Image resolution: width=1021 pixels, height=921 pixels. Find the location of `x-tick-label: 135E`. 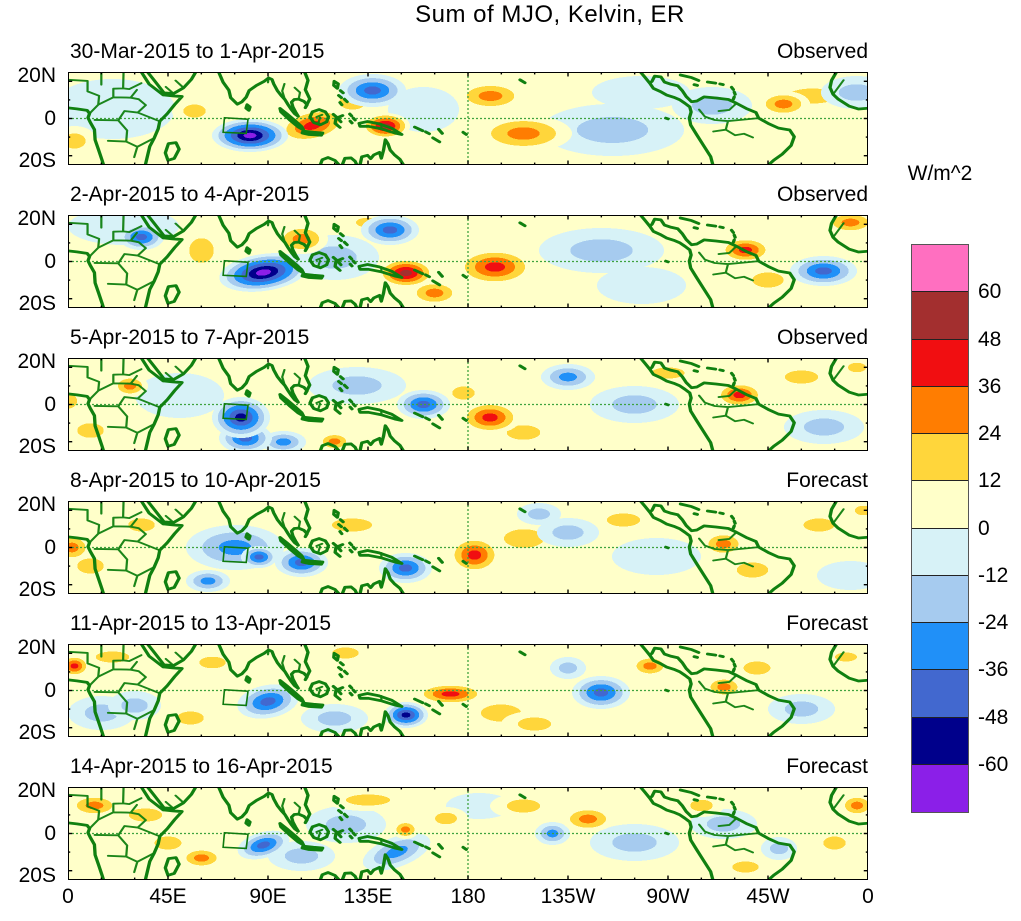

x-tick-label: 135E is located at coordinates (368, 896).